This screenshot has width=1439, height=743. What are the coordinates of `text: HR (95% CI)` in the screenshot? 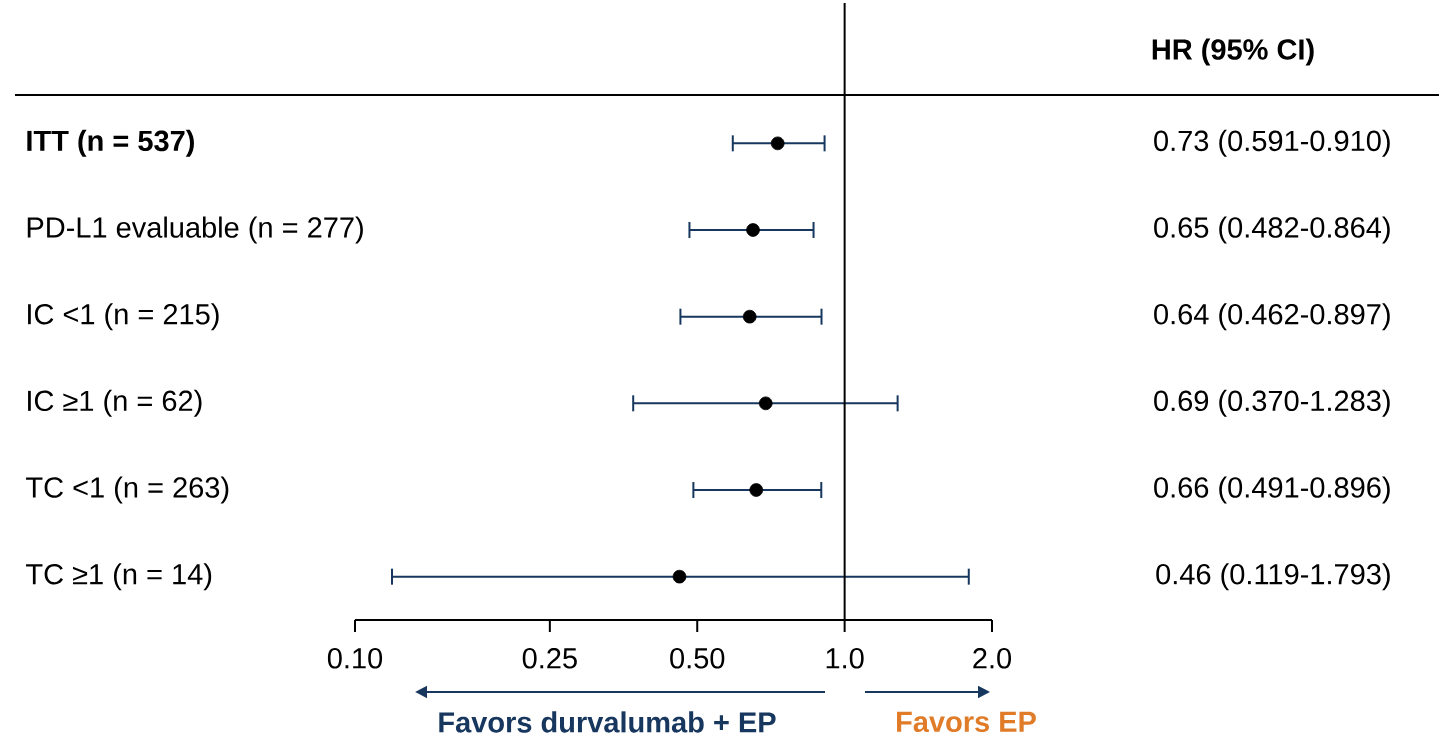 It's located at (1233, 52).